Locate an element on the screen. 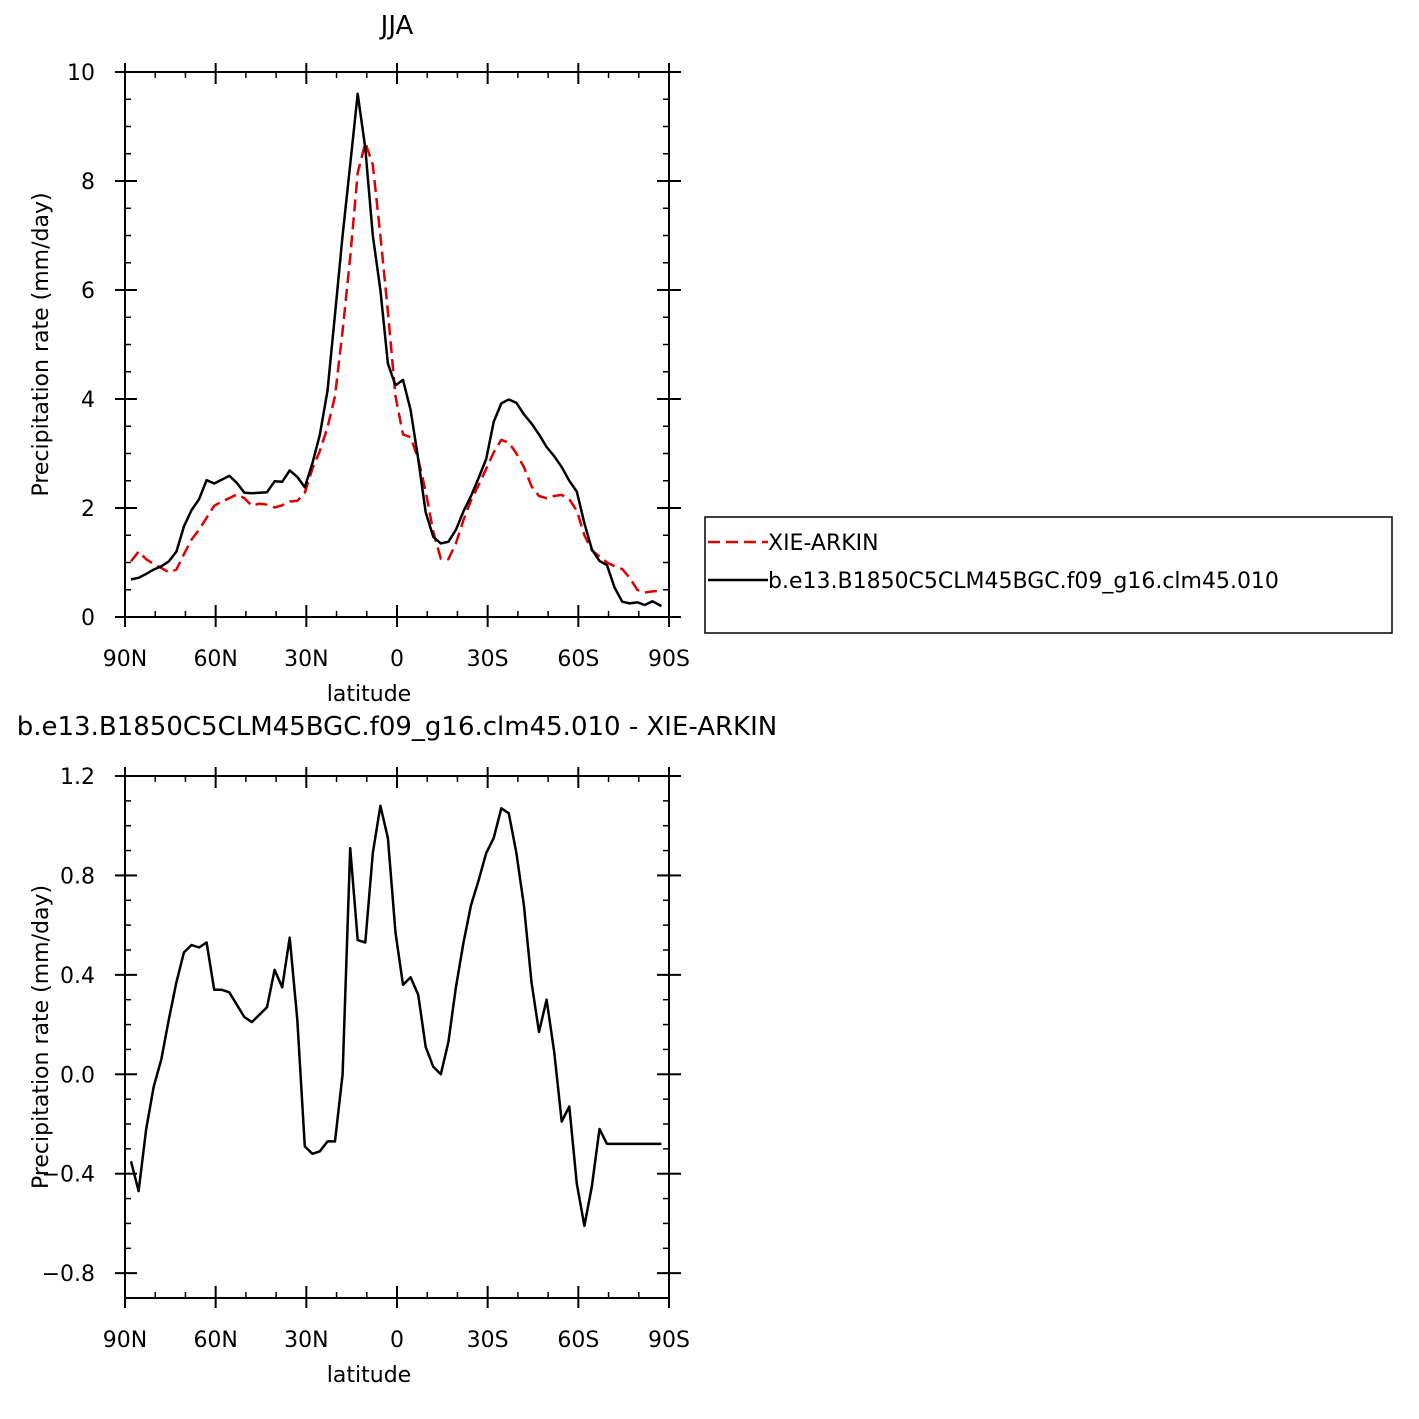  y-tick-label: 8 is located at coordinates (88, 182).